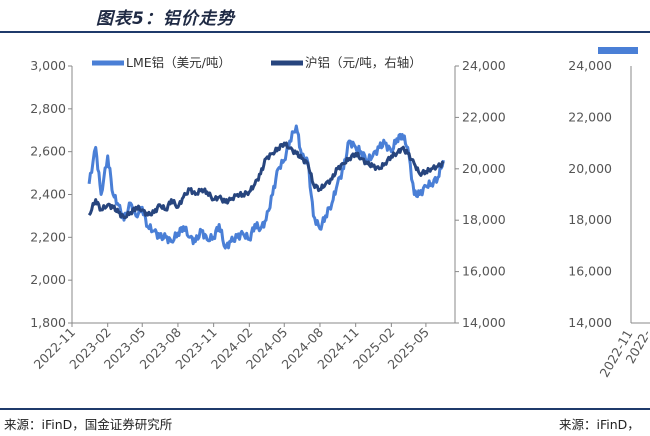 The image size is (650, 436). Describe the element at coordinates (88, 424) in the screenshot. I see `source-note: 来源：iFinD，国金证券研究所` at that location.